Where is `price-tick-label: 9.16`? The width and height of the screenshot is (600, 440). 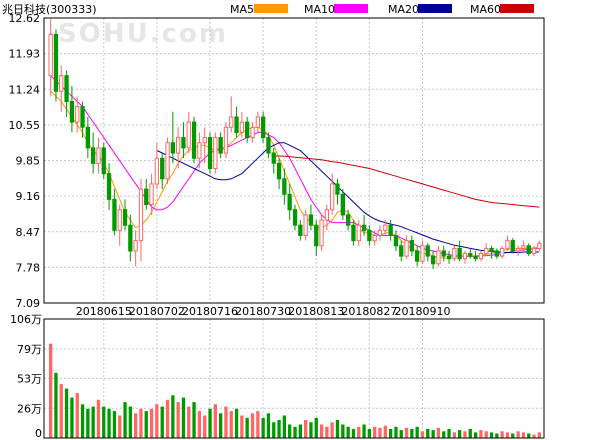
price-tick-label: 9.16 is located at coordinates (28, 196).